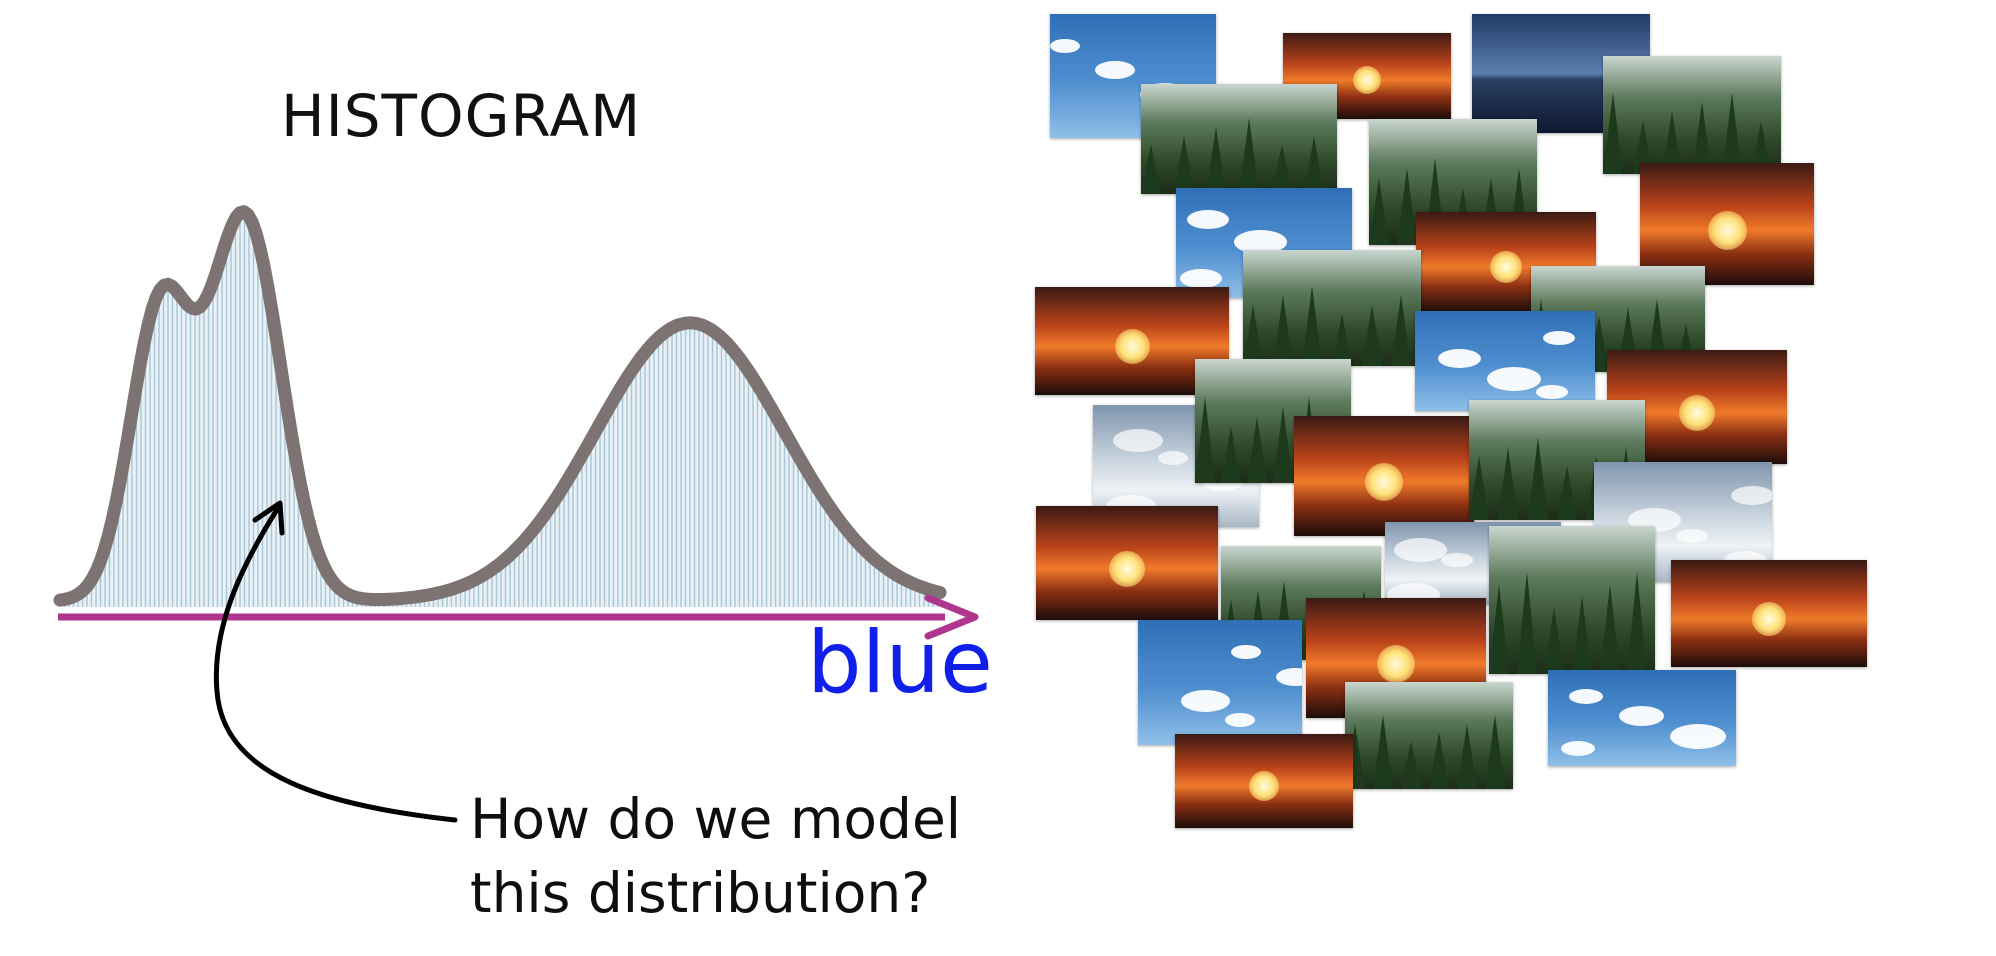 This screenshot has height=956, width=1996. I want to click on axis-label-blue: blue, so click(900, 663).